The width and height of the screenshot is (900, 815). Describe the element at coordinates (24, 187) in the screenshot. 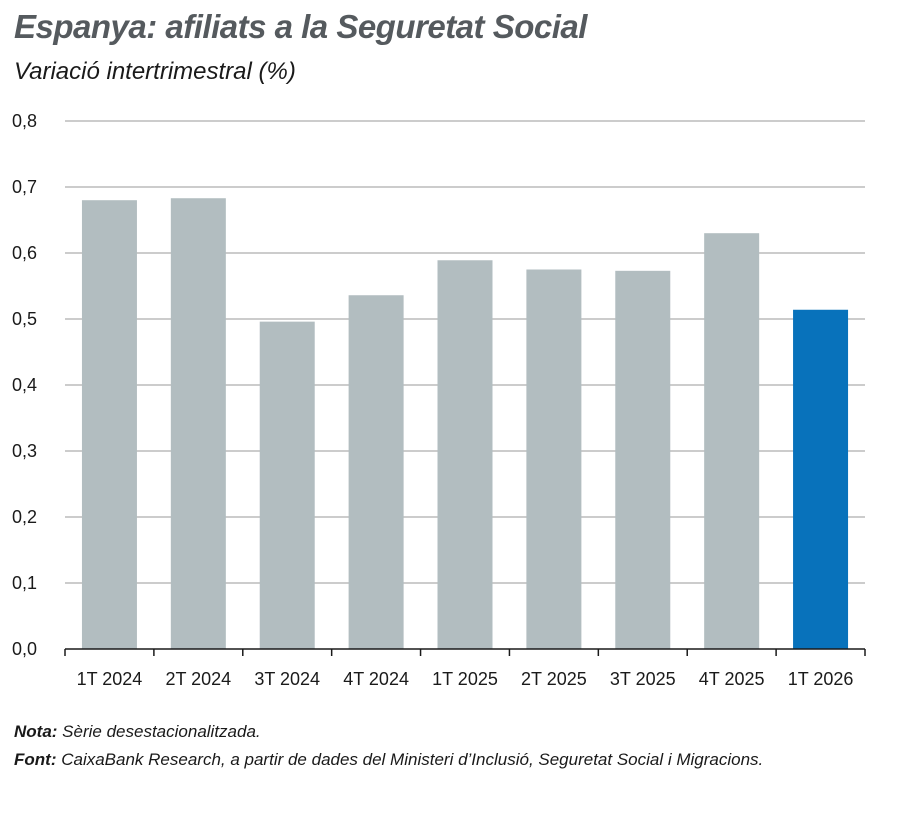

I see `y-tick-label: 0,7` at that location.